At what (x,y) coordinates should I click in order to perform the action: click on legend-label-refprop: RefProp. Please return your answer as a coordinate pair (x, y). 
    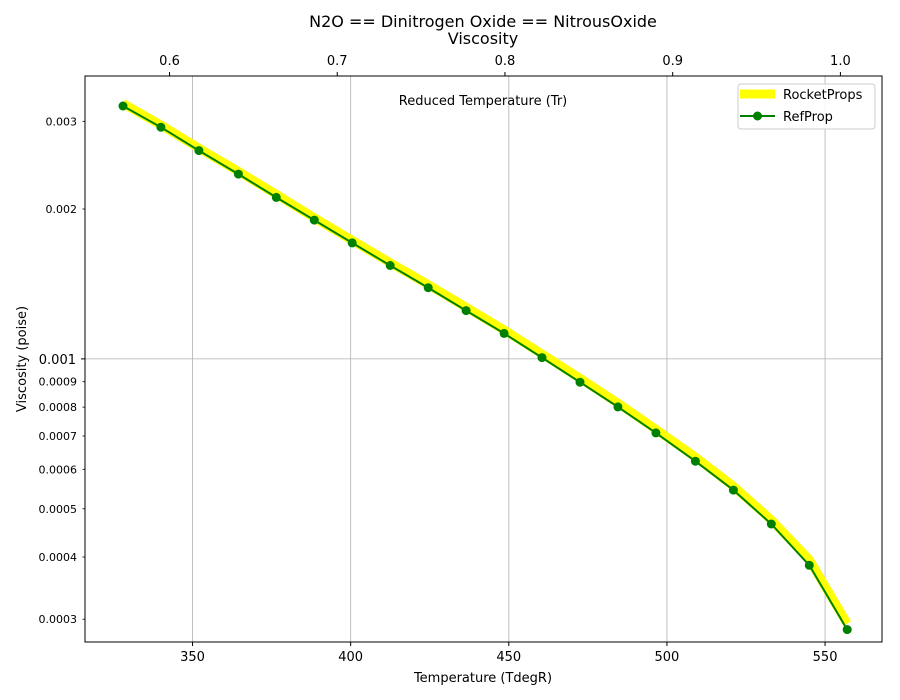
    Looking at the image, I should click on (808, 117).